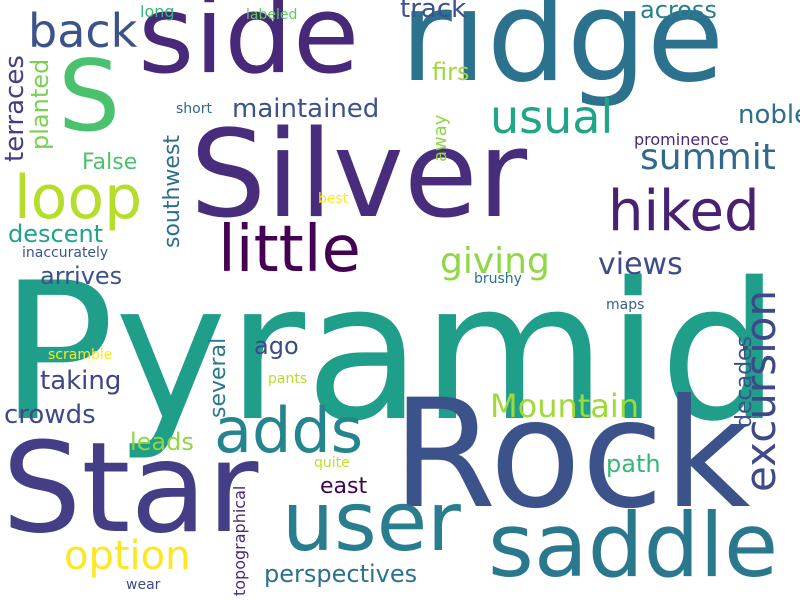 The height and width of the screenshot is (600, 800). What do you see at coordinates (451, 72) in the screenshot?
I see `word-firs: firs` at bounding box center [451, 72].